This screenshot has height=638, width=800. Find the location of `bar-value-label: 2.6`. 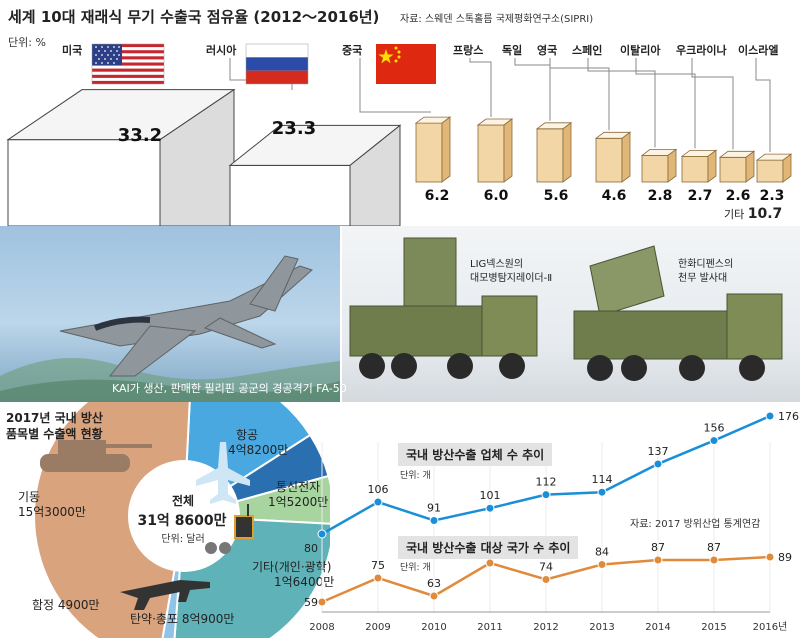

bar-value-label: 2.6 is located at coordinates (738, 196).